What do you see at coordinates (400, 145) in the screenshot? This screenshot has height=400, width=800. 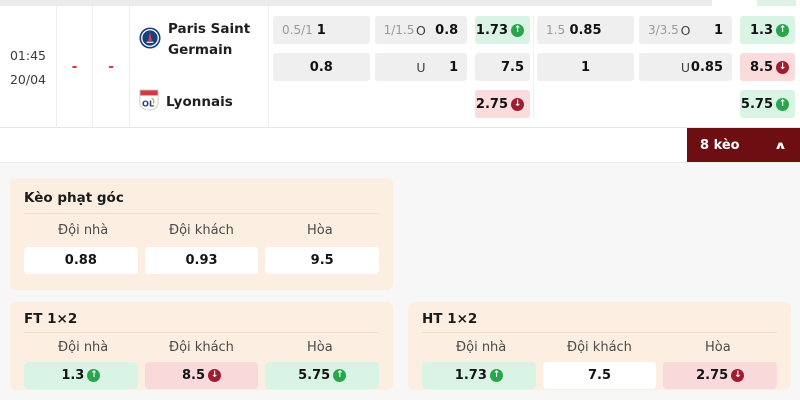 I see `table-footer-band` at bounding box center [400, 145].